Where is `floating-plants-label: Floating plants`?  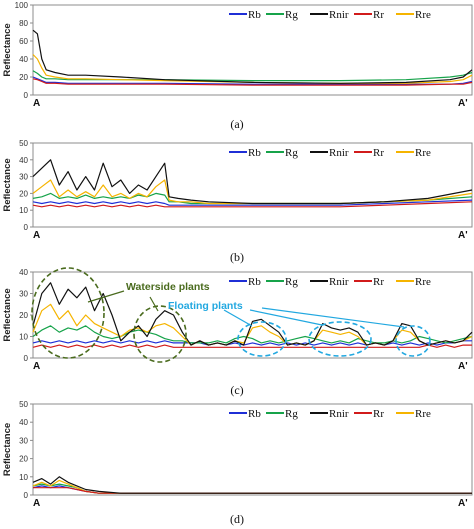
floating-plants-label: Floating plants is located at coordinates (205, 306).